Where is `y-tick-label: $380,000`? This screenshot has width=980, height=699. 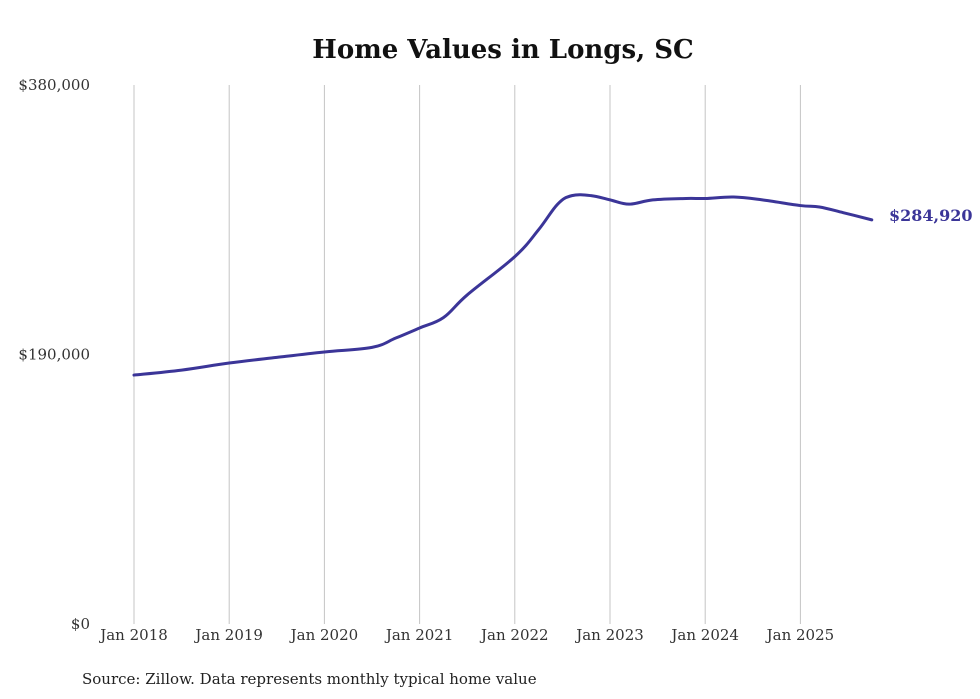
y-tick-label: $380,000 is located at coordinates (54, 85).